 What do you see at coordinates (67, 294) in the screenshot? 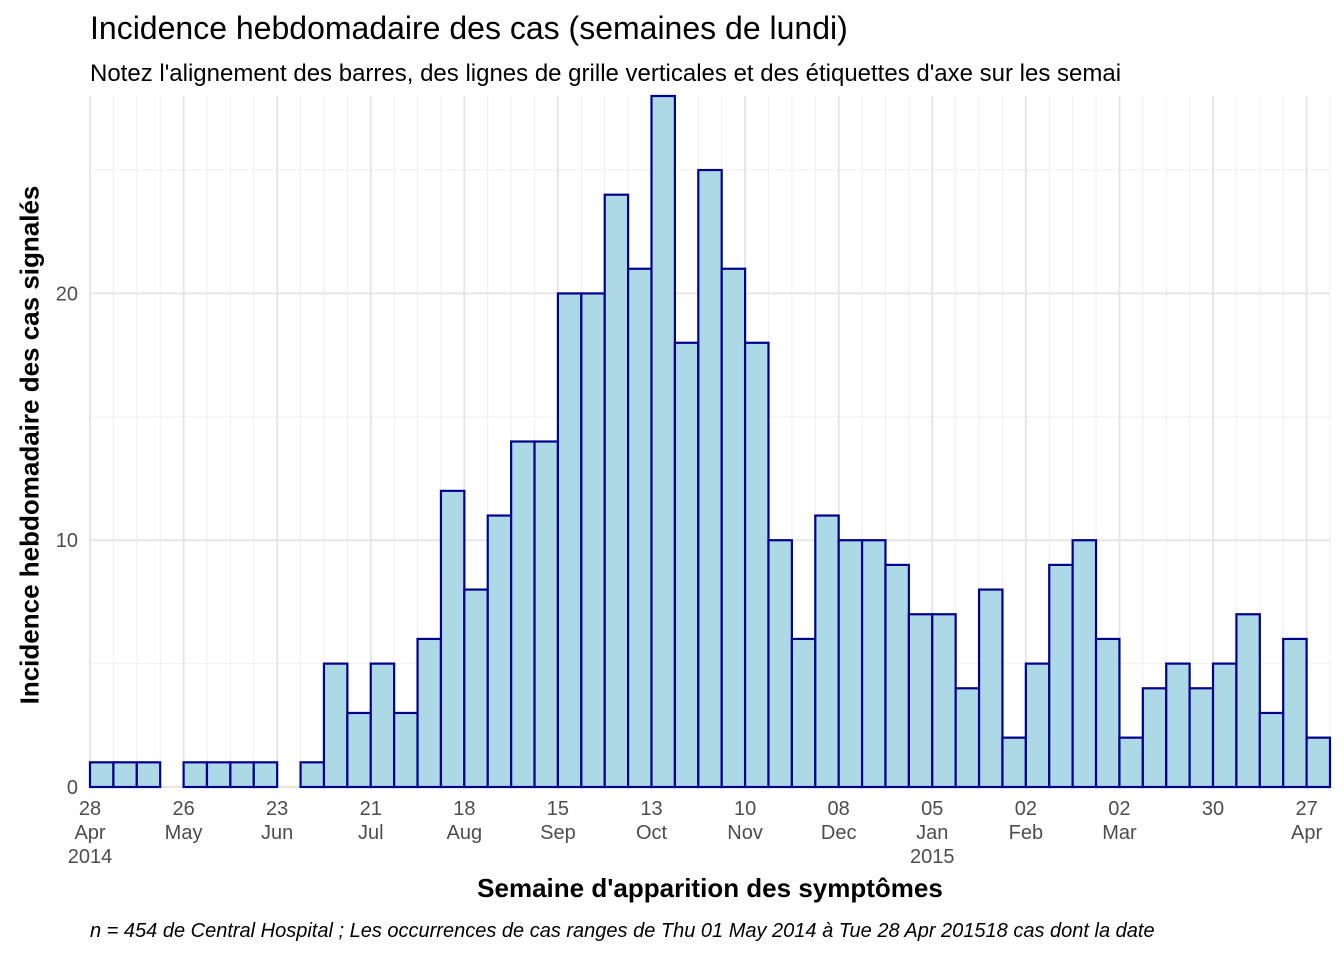
I see `y-tick-label: 20` at bounding box center [67, 294].